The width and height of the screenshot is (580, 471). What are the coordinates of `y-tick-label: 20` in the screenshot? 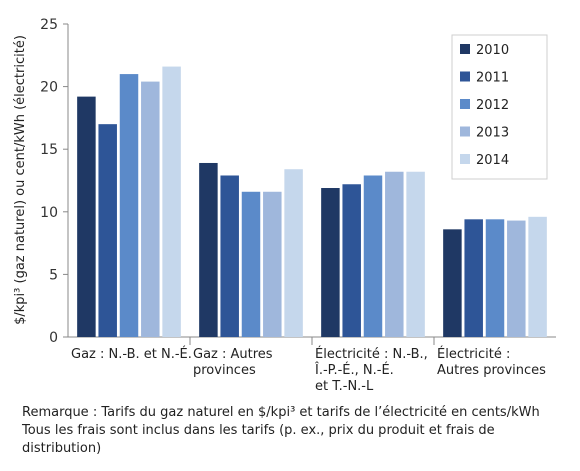 It's located at (49, 88).